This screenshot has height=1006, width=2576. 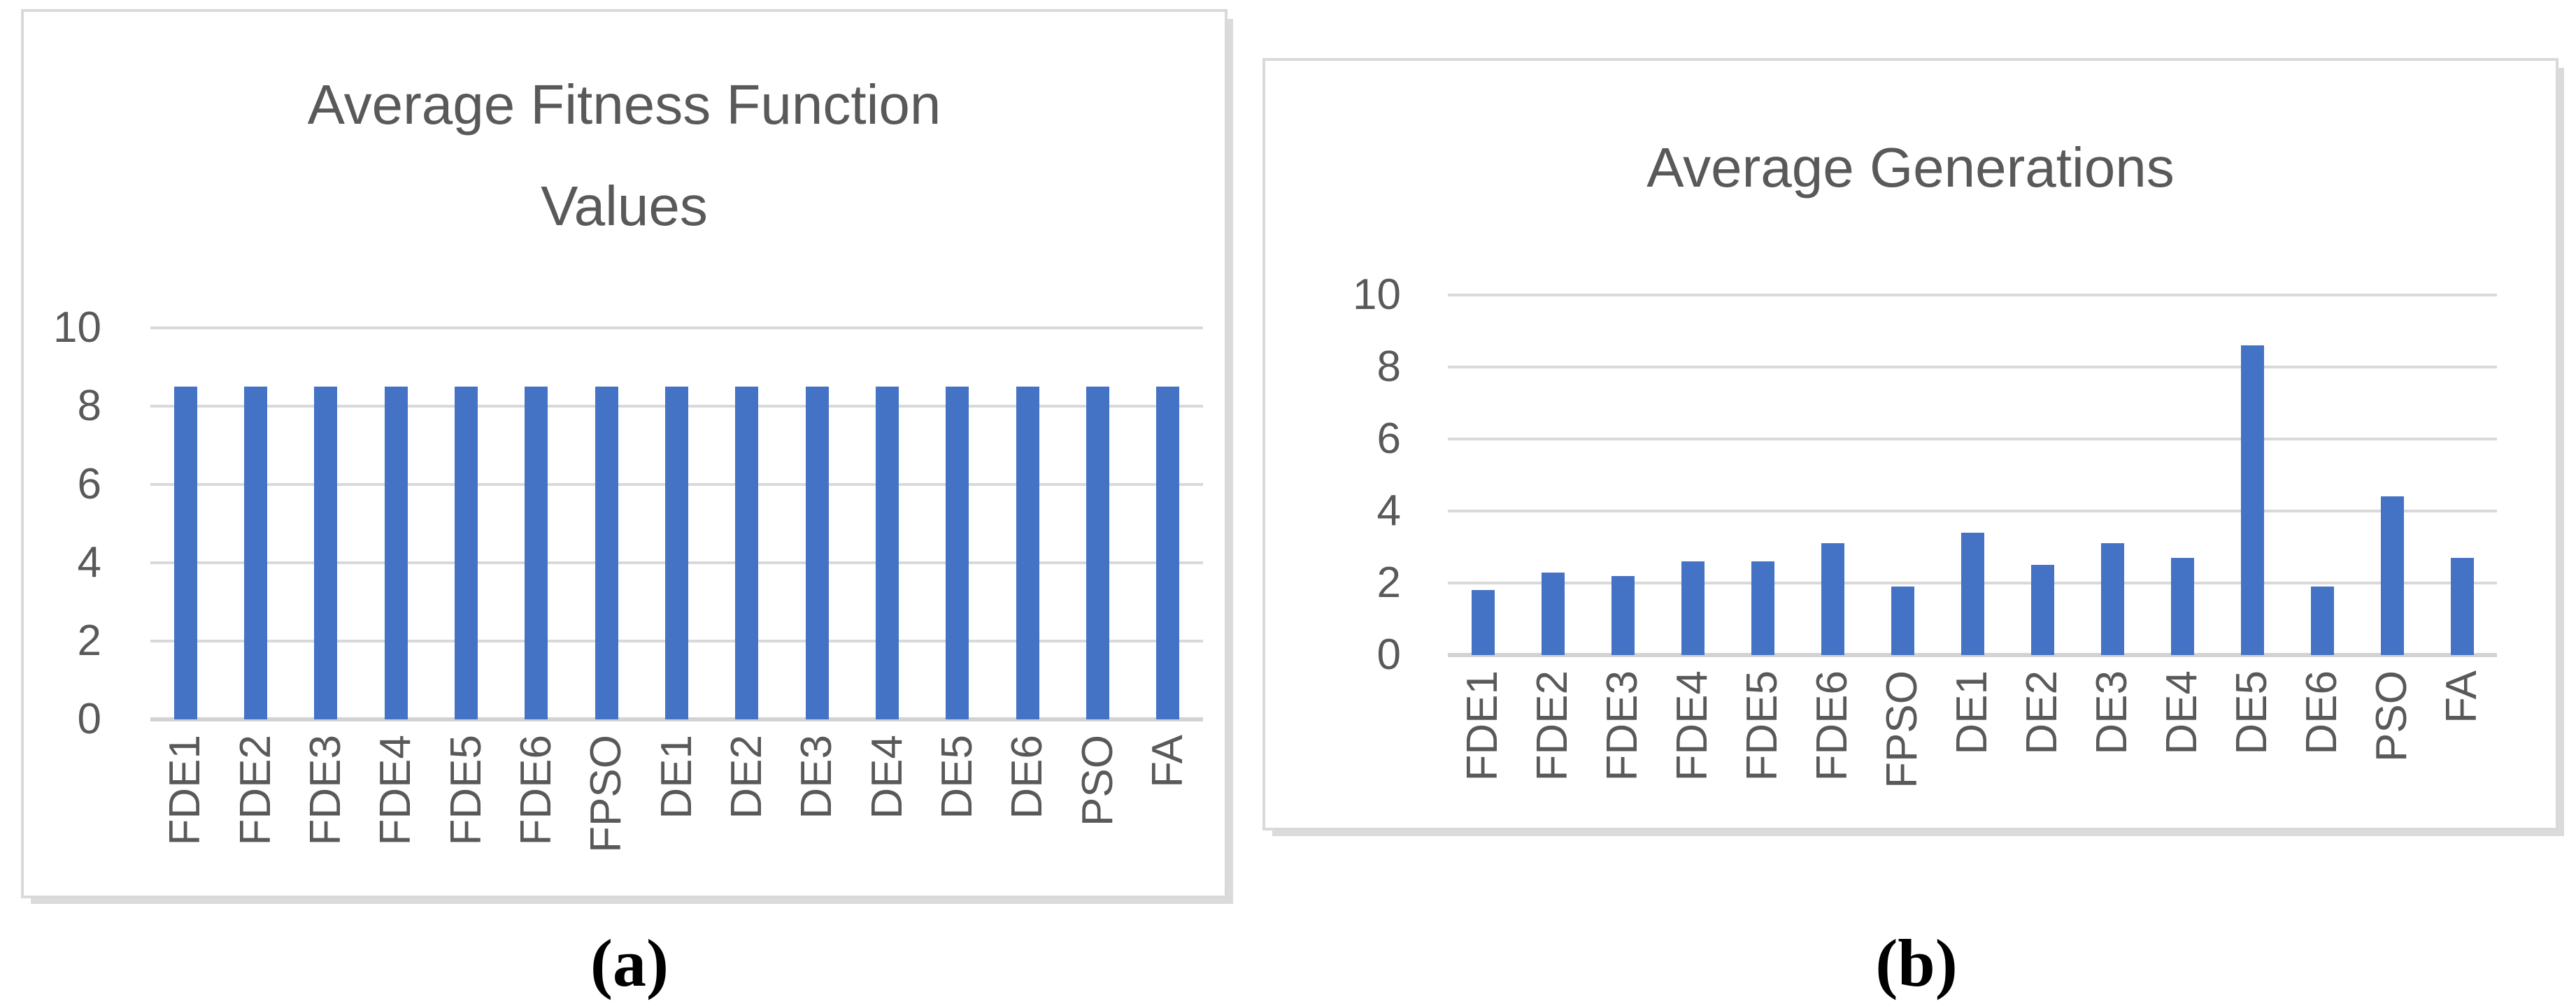 What do you see at coordinates (624, 155) in the screenshot?
I see `chart-title: Average Fitness Function Values` at bounding box center [624, 155].